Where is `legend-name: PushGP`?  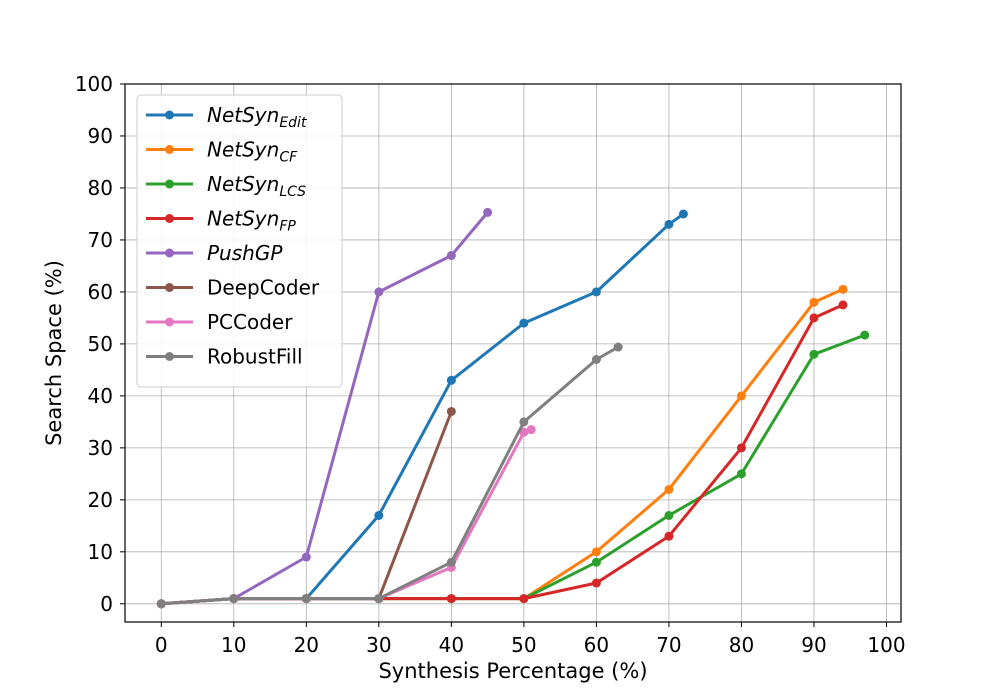 legend-name: PushGP is located at coordinates (245, 253).